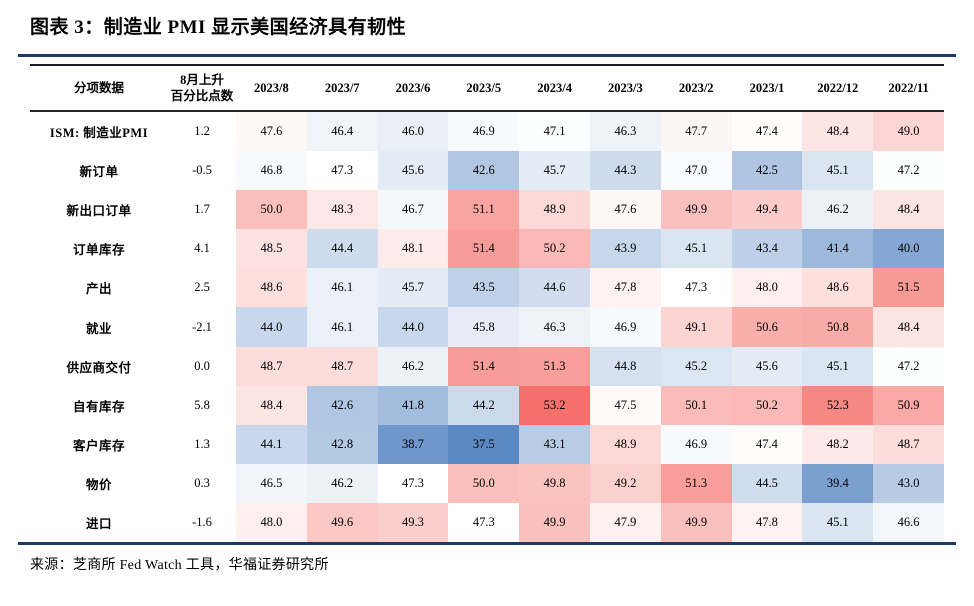 Image resolution: width=974 pixels, height=606 pixels. I want to click on heatmap-cell: 50.1, so click(696, 405).